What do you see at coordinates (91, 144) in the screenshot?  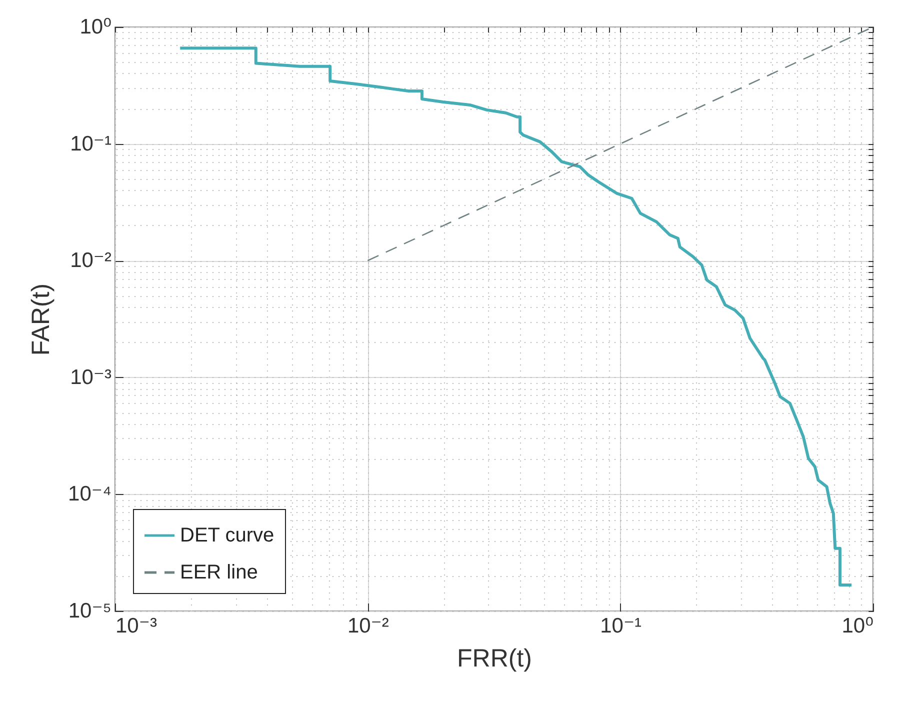 I see `y-tick-label: 10⁻¹` at bounding box center [91, 144].